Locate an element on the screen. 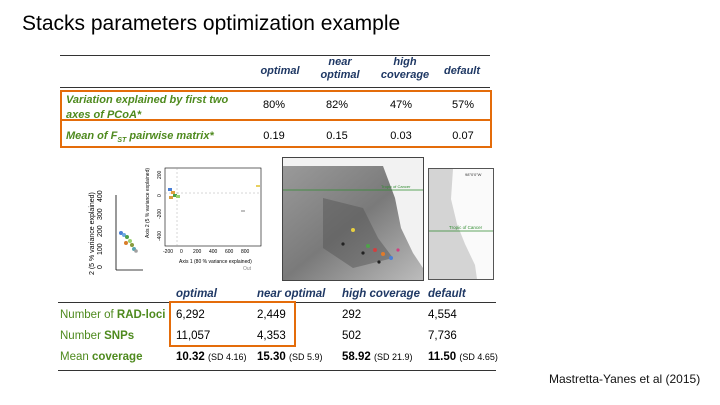  highlight-box-top is located at coordinates (276, 119).